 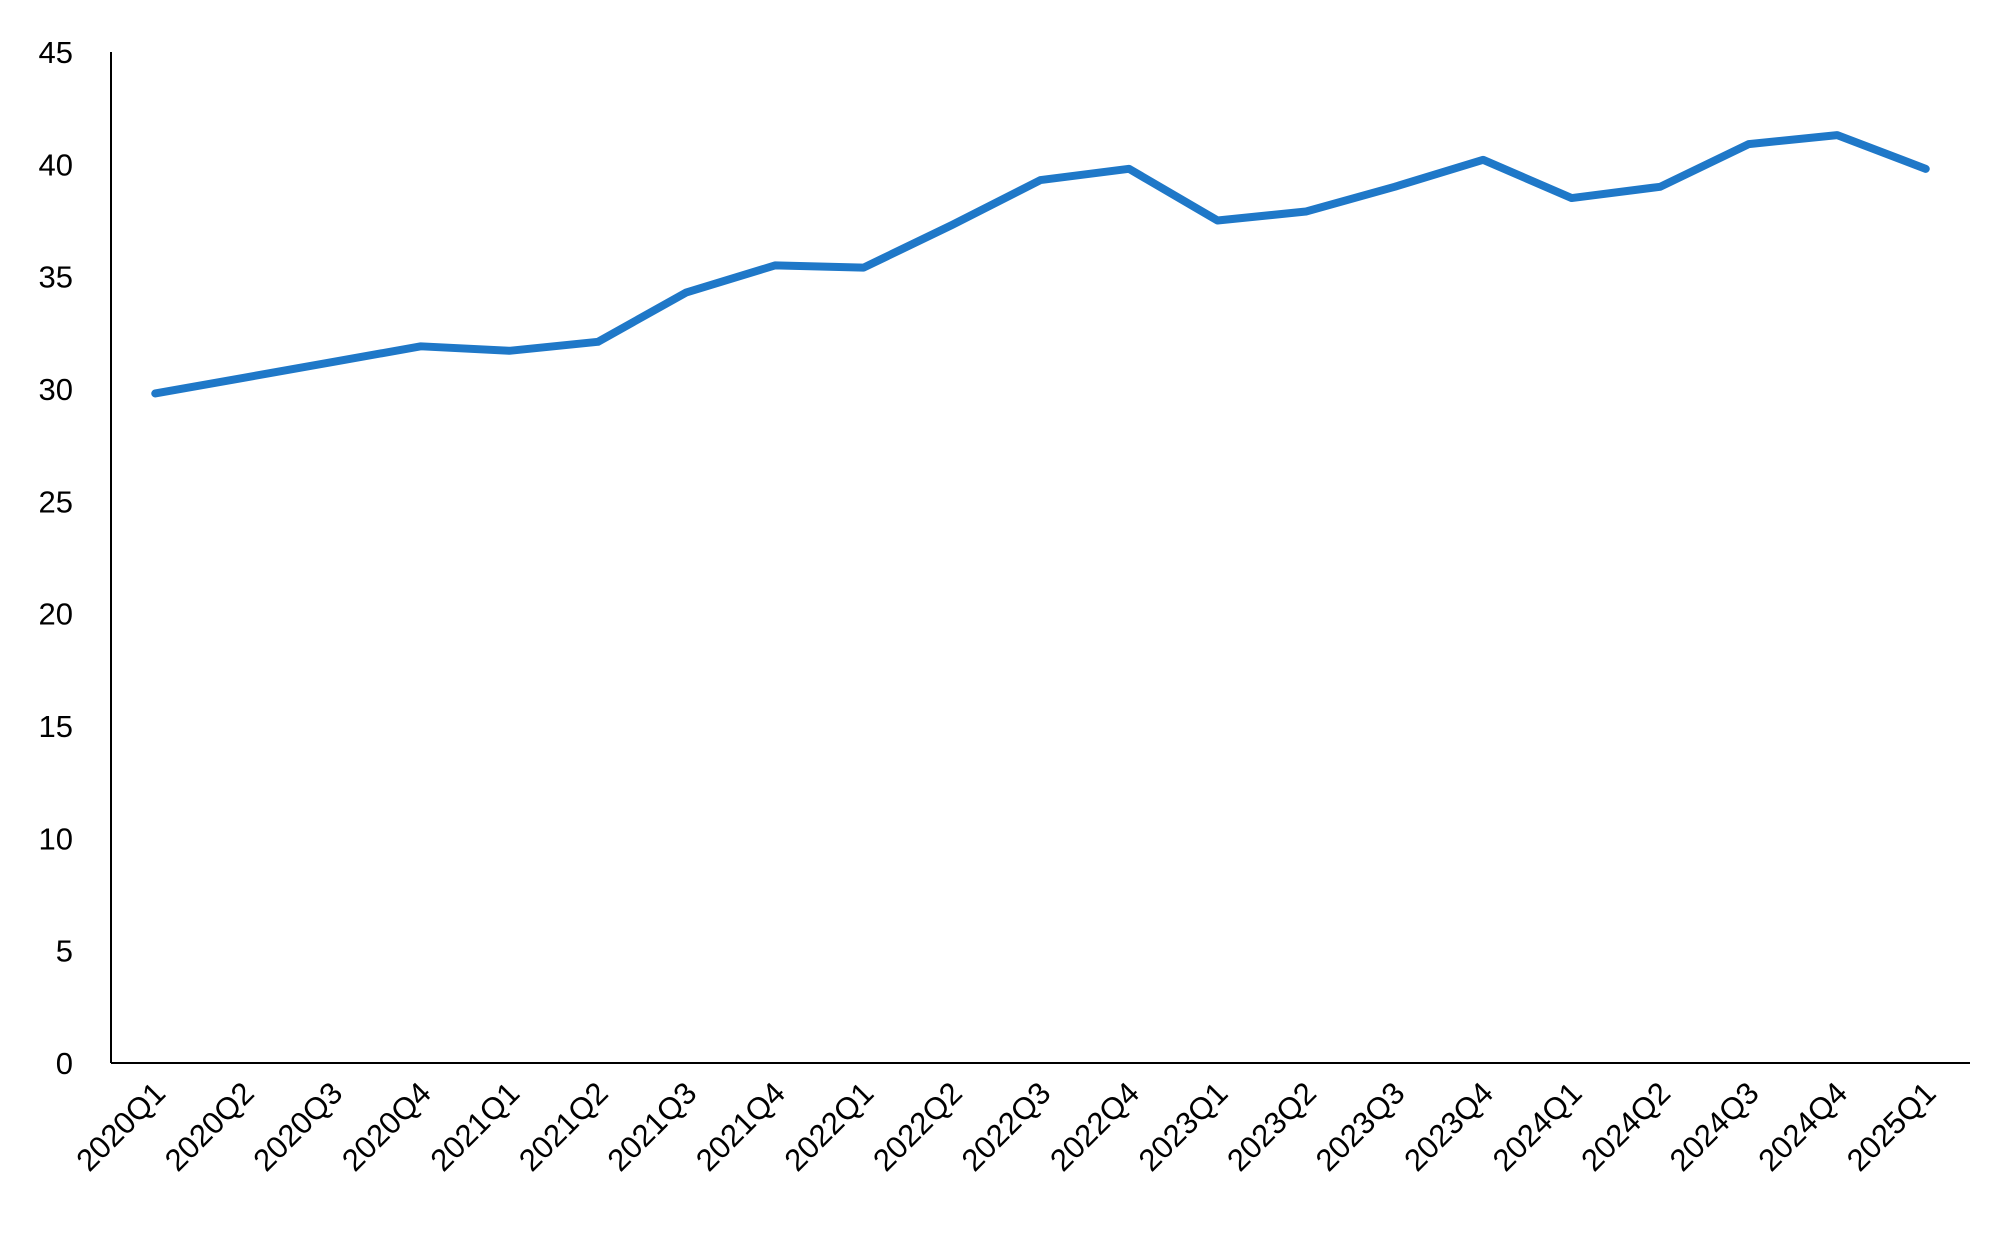 I want to click on x-tick-label: 2020Q2, so click(x=209, y=1126).